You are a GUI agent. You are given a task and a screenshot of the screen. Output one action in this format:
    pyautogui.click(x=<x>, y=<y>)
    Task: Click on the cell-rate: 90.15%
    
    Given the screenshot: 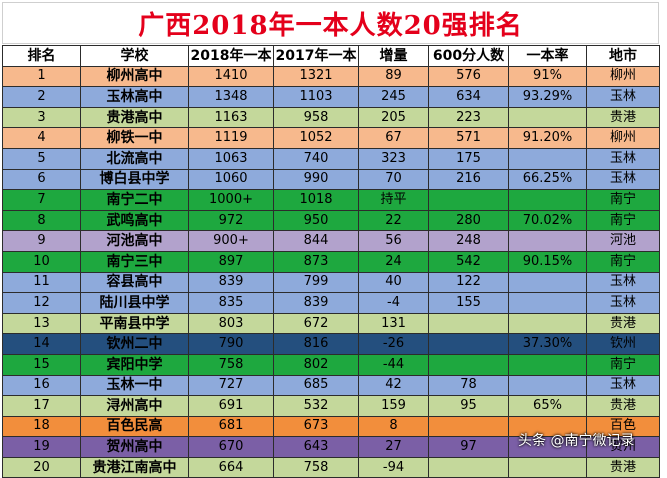 What is the action you would take?
    pyautogui.click(x=547, y=261)
    